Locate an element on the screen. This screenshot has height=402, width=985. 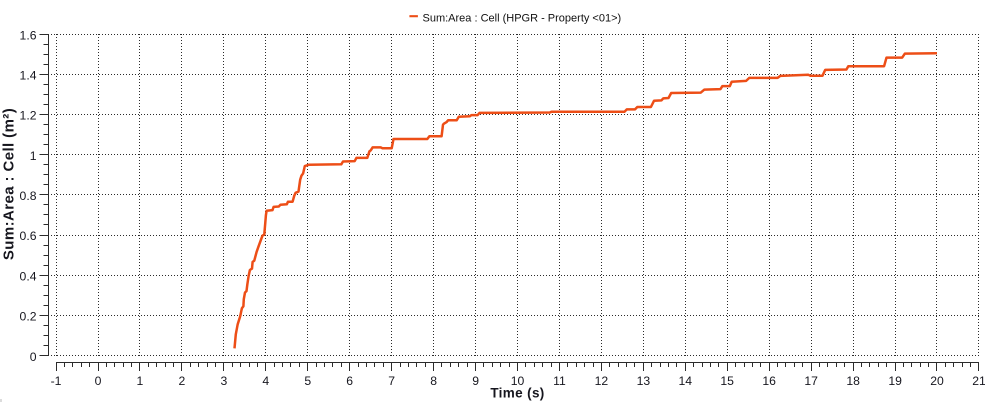
svg-text: 0.4 is located at coordinates (28, 276).